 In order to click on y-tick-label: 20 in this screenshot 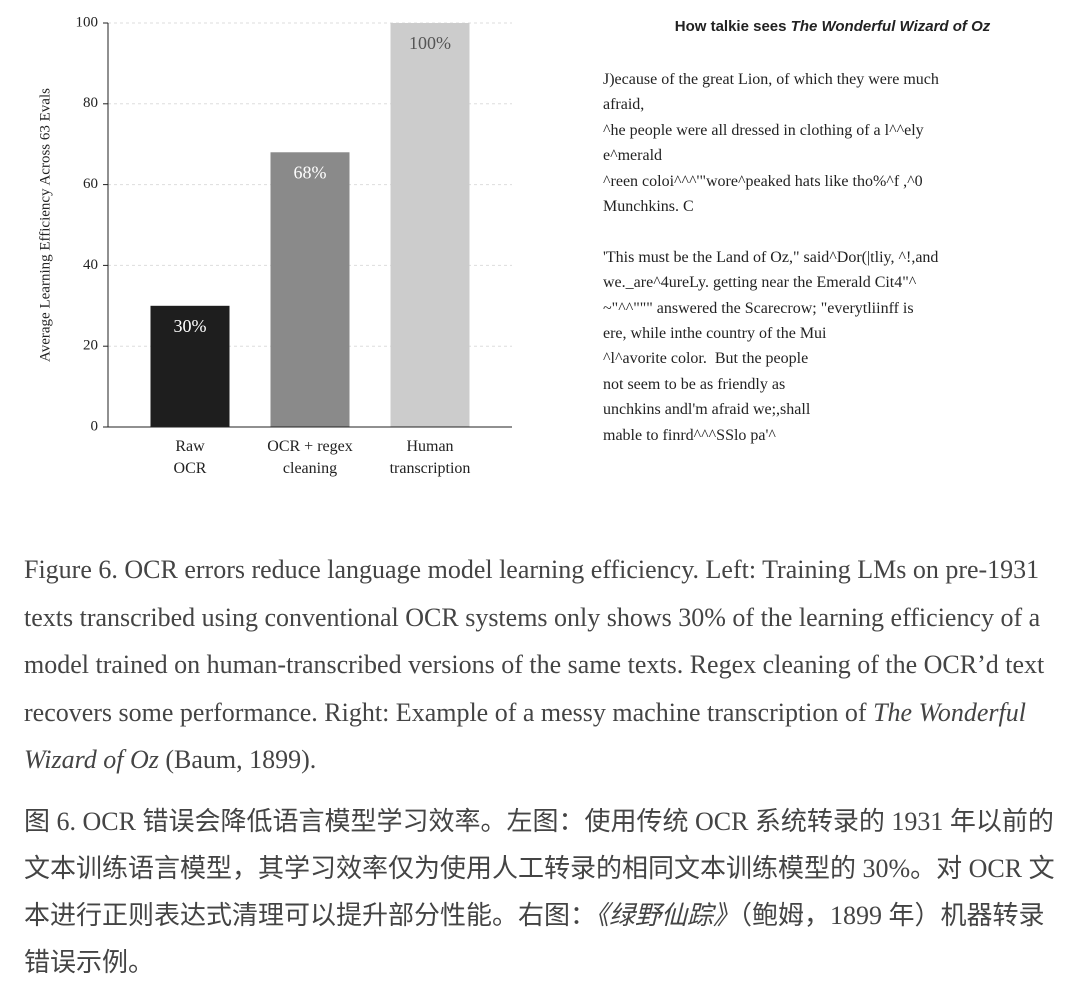, I will do `click(90, 346)`.